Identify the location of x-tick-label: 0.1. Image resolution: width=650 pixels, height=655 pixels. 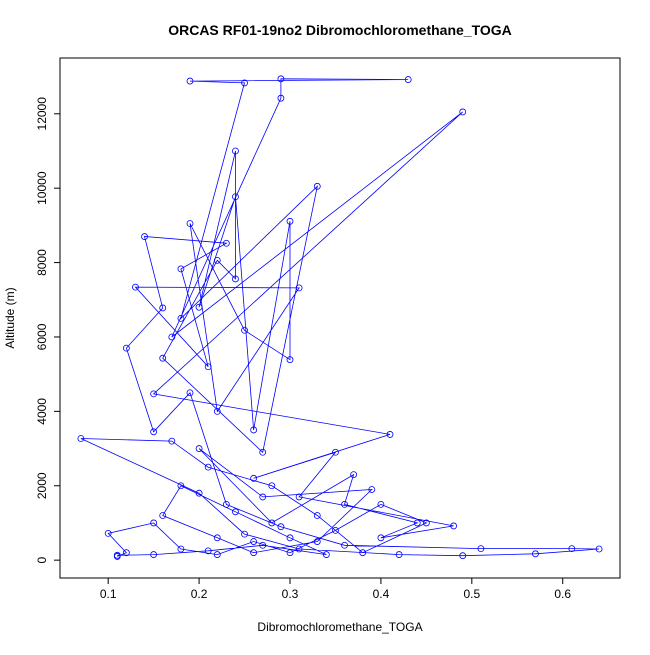
(108, 594).